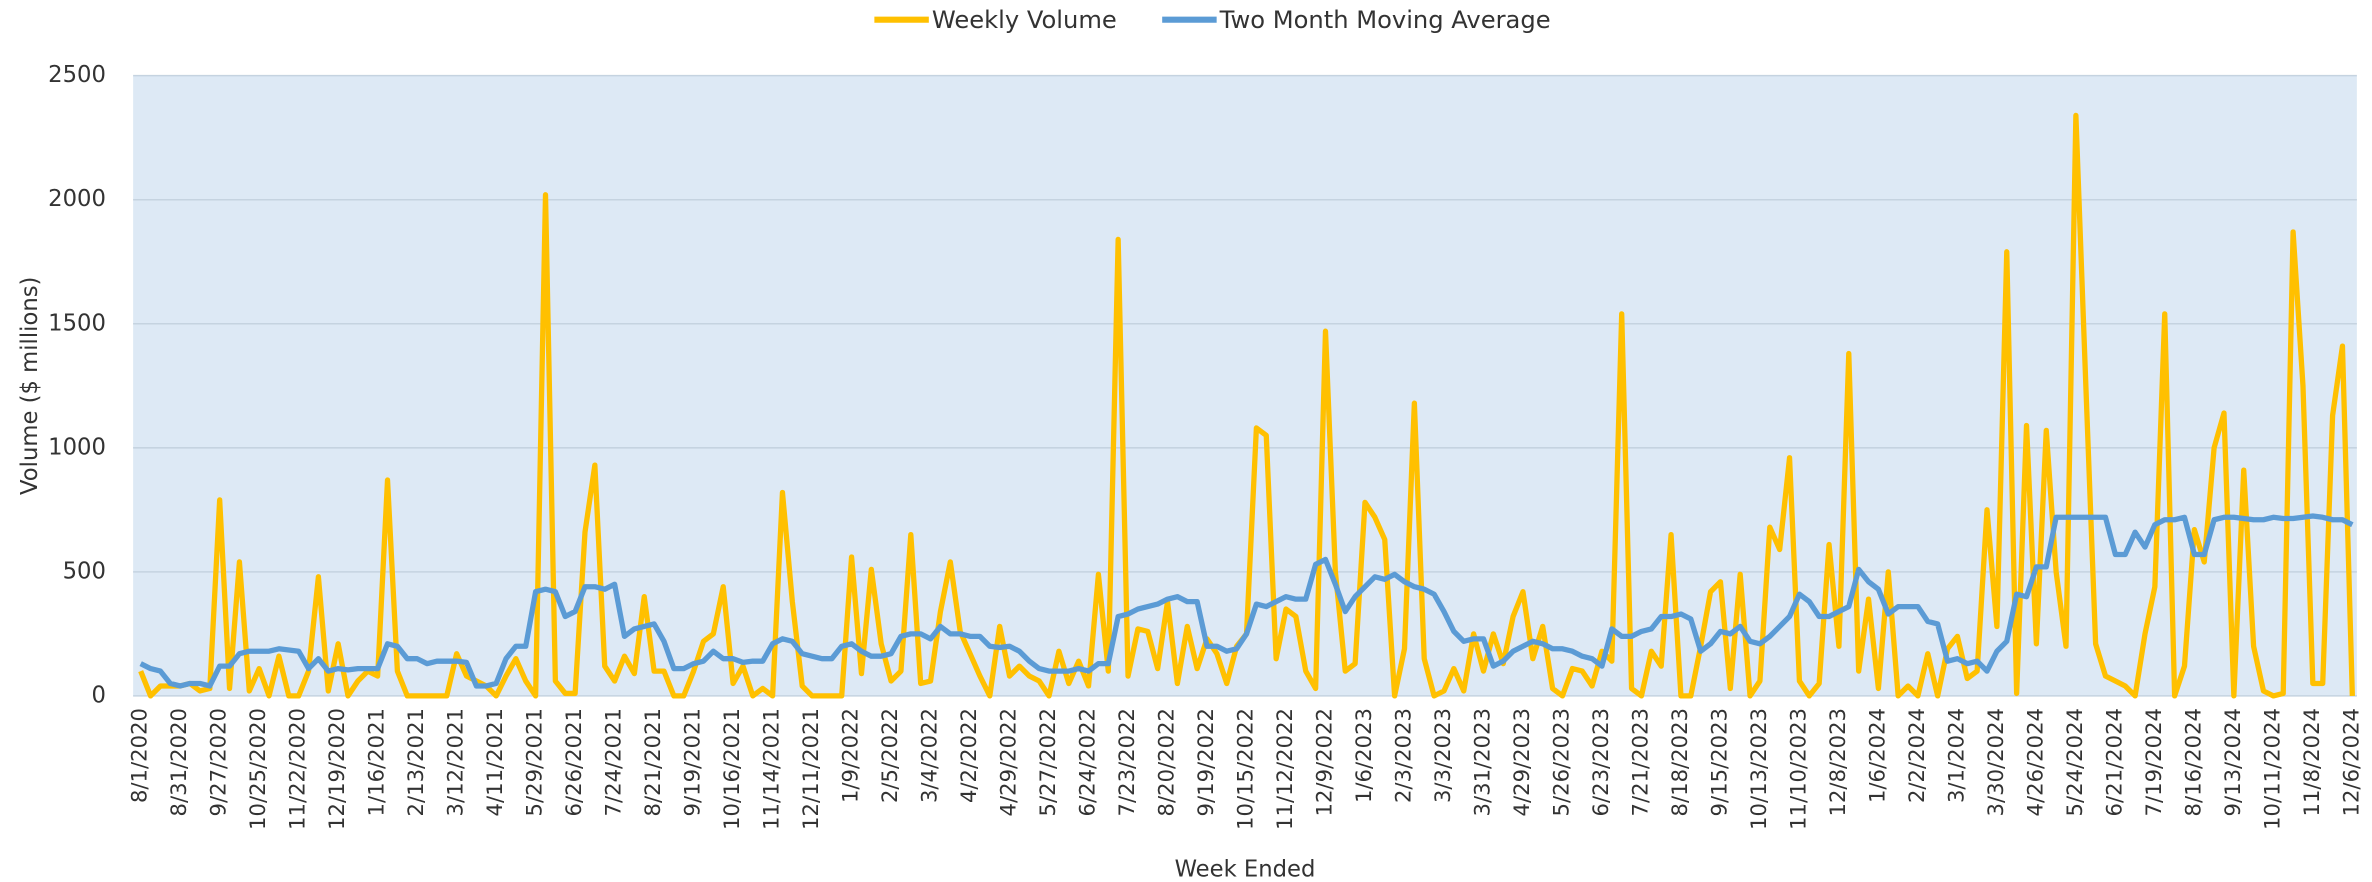 Image resolution: width=2372 pixels, height=882 pixels. Describe the element at coordinates (652, 762) in the screenshot. I see `x-tick-label: 8/21/2021` at that location.